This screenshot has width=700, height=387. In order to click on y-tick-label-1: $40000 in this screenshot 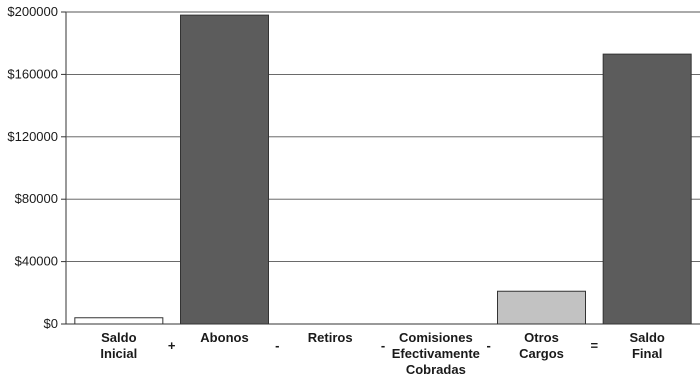, I will do `click(36, 261)`.